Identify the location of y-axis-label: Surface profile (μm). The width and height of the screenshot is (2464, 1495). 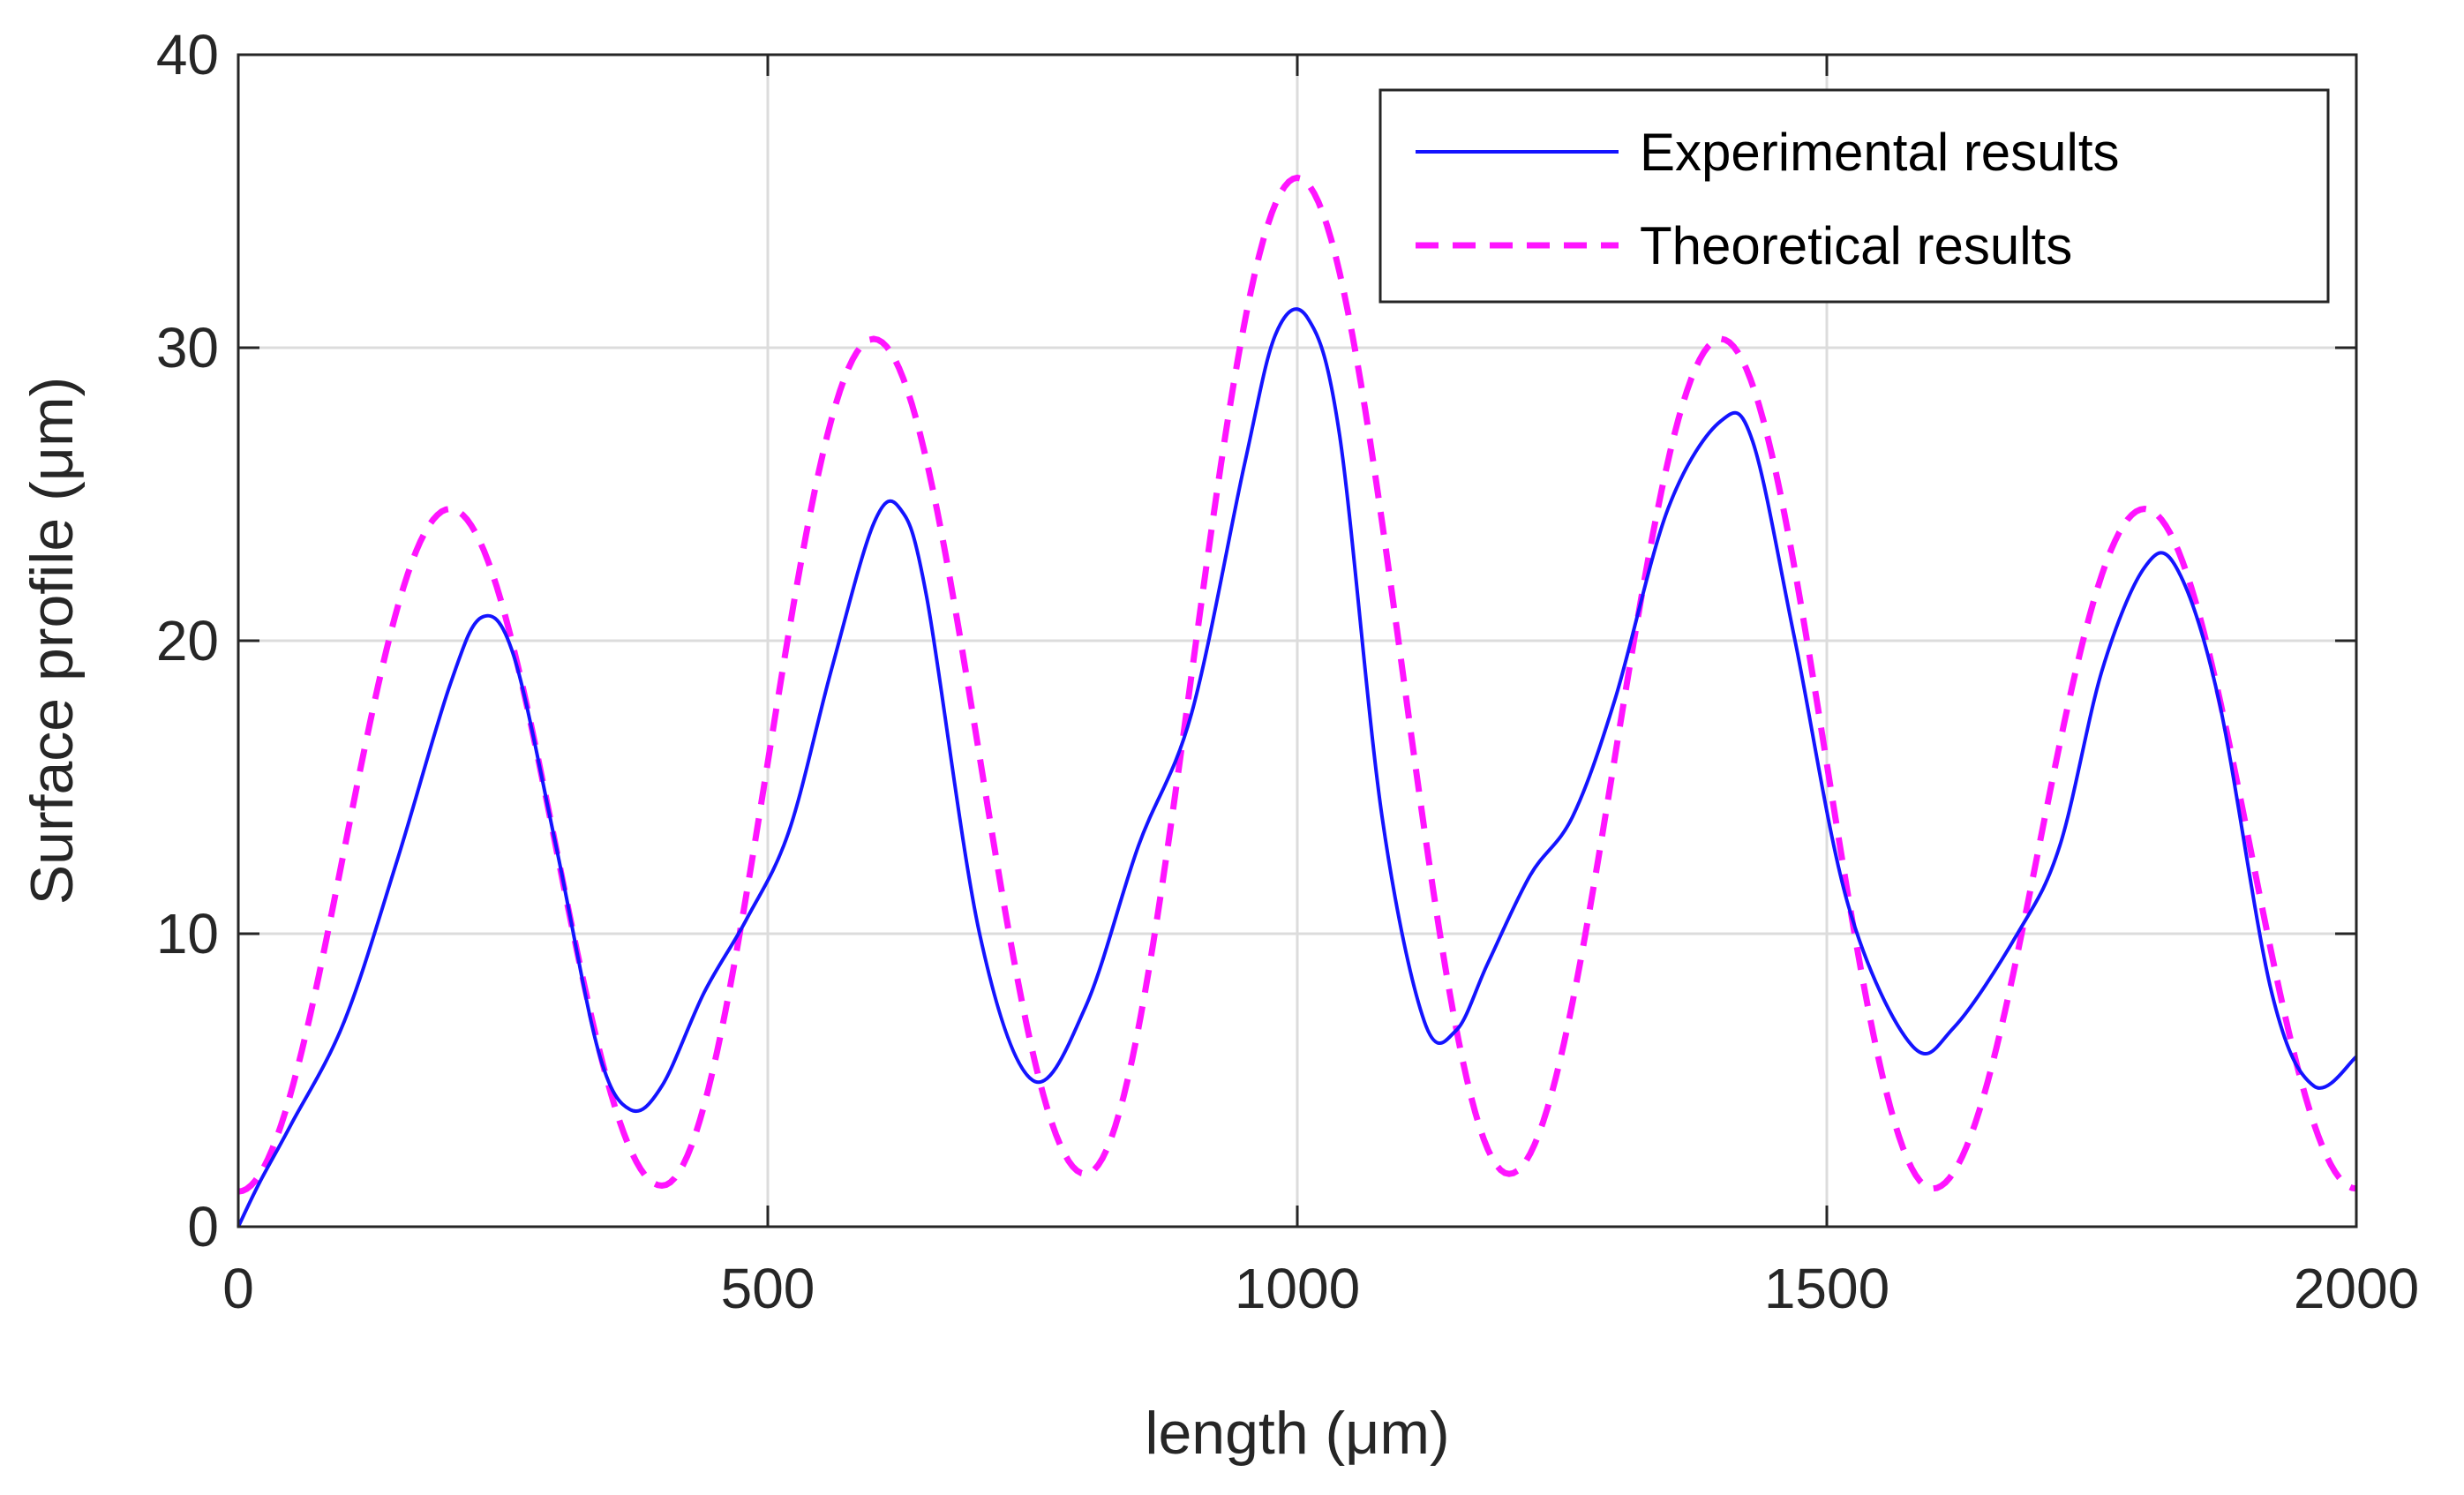
(53, 641).